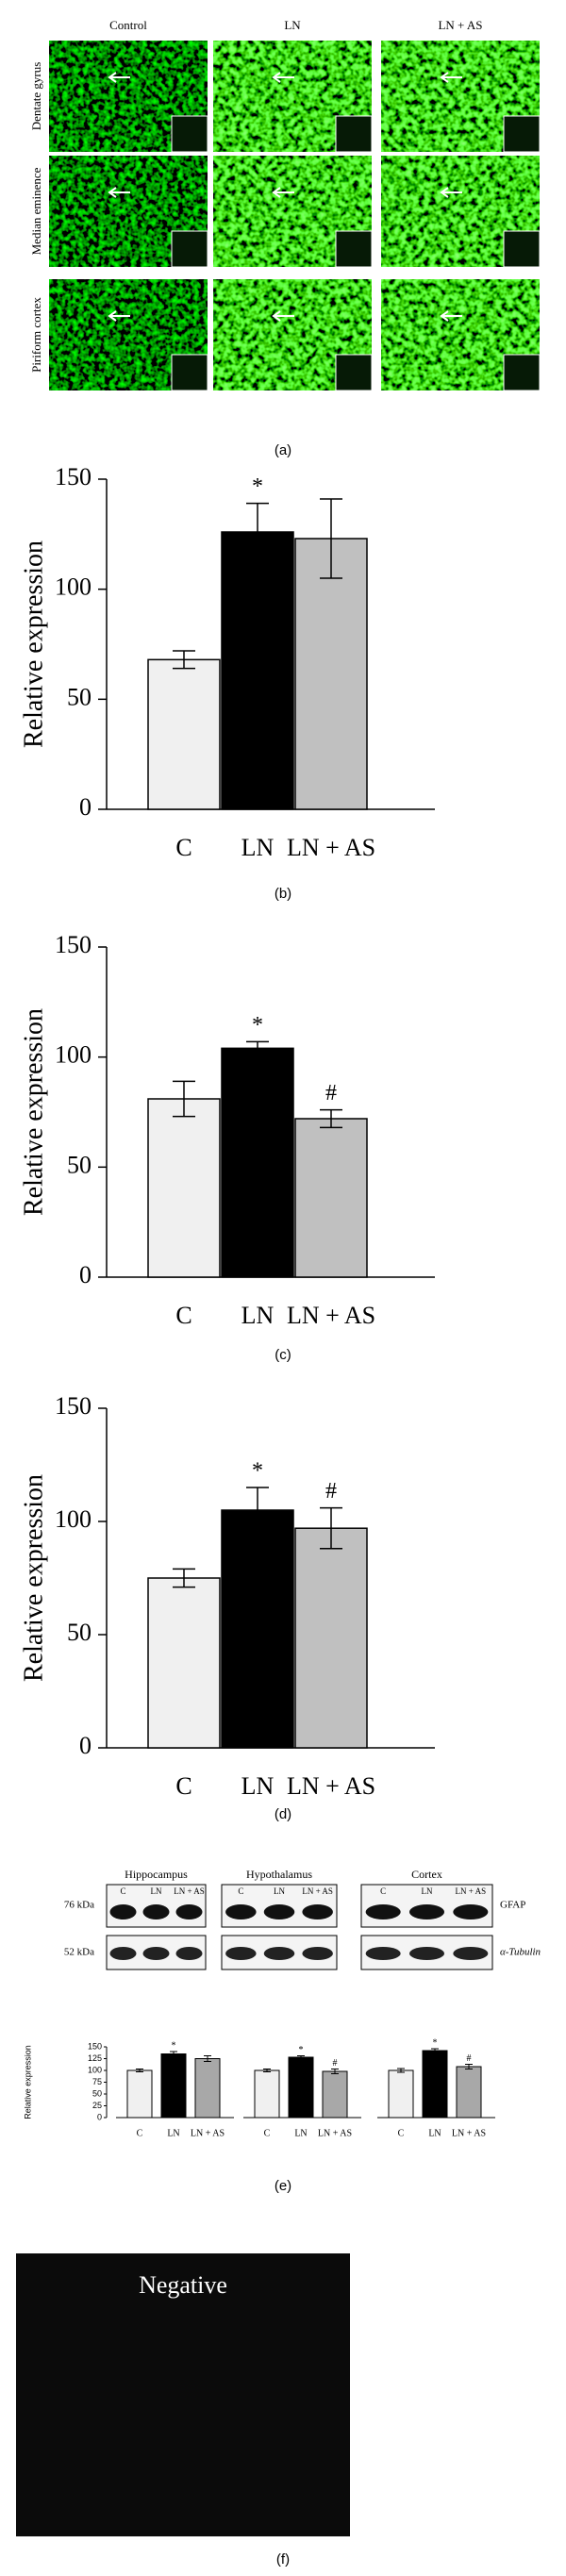  What do you see at coordinates (156, 1875) in the screenshot?
I see `blot-heading: Hippocampus` at bounding box center [156, 1875].